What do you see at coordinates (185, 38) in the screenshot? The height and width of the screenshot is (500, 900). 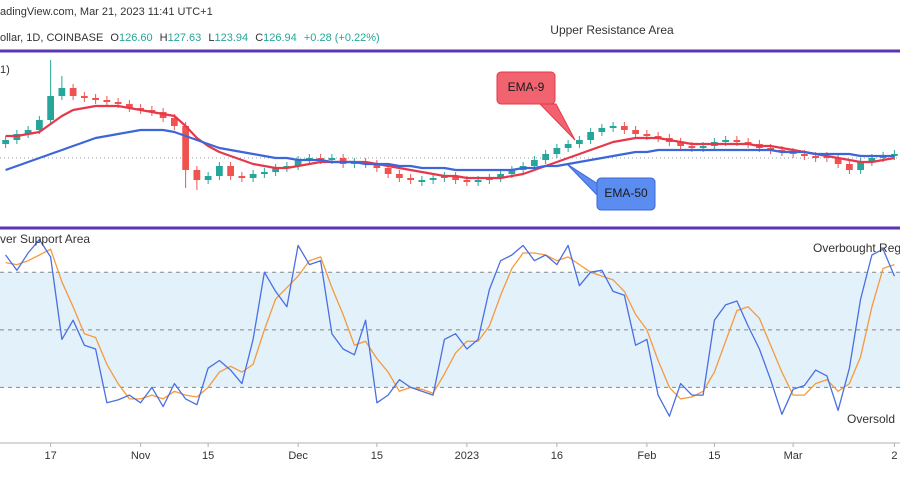 I see `ohlc-value: 127.63` at bounding box center [185, 38].